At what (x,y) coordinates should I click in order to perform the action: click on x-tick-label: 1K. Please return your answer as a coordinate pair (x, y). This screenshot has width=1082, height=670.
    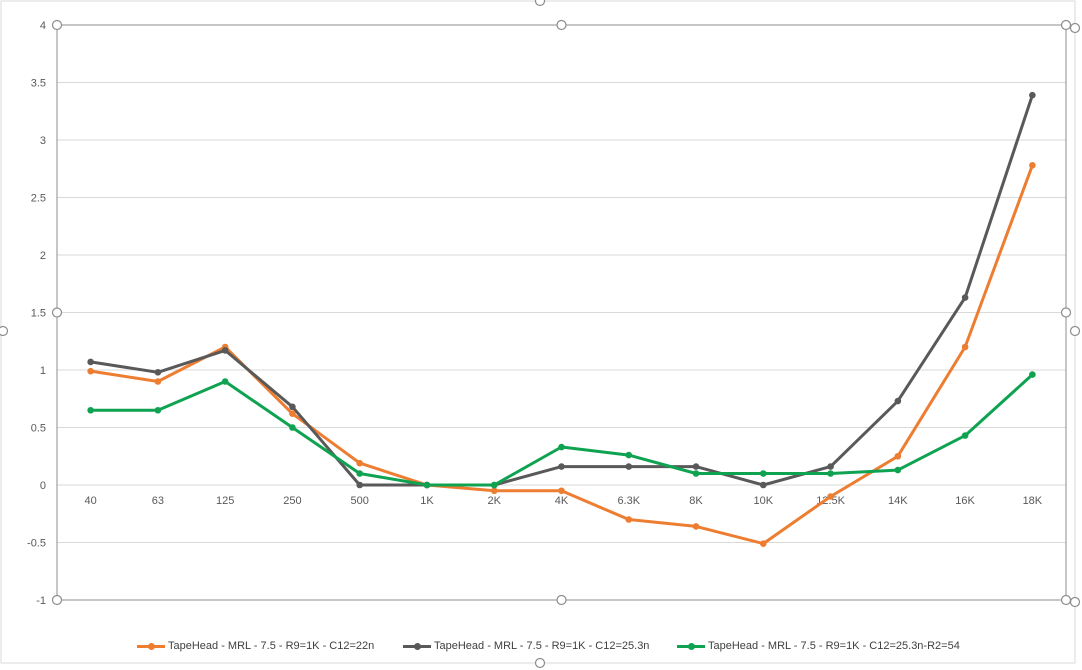
    Looking at the image, I should click on (427, 501).